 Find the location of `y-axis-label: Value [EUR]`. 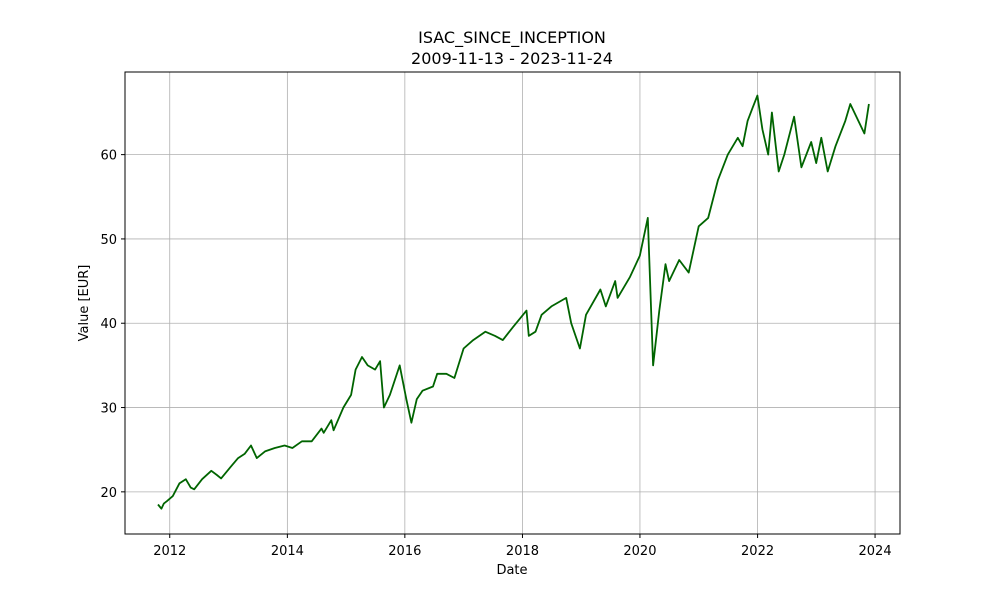

y-axis-label: Value [EUR] is located at coordinates (84, 303).